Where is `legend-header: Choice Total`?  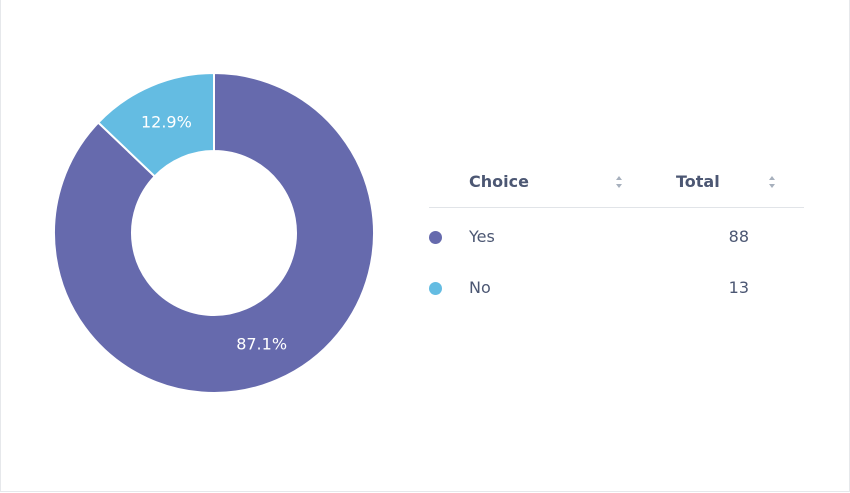
legend-header: Choice Total is located at coordinates (616, 183).